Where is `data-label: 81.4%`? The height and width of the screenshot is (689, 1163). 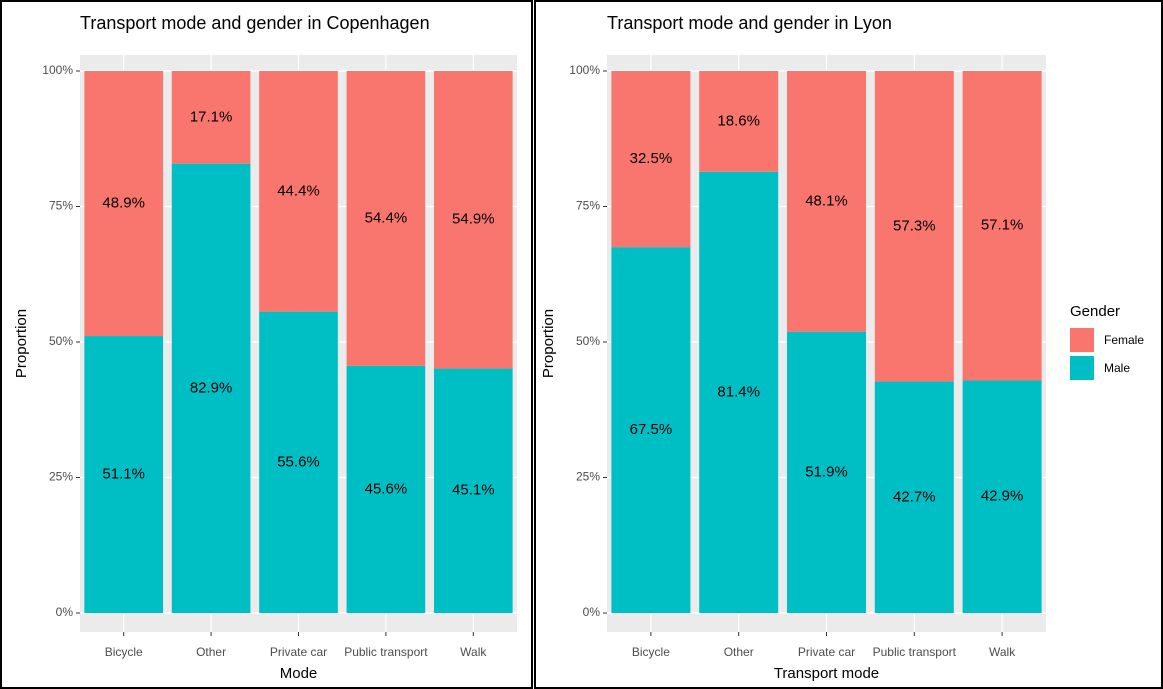 data-label: 81.4% is located at coordinates (738, 391).